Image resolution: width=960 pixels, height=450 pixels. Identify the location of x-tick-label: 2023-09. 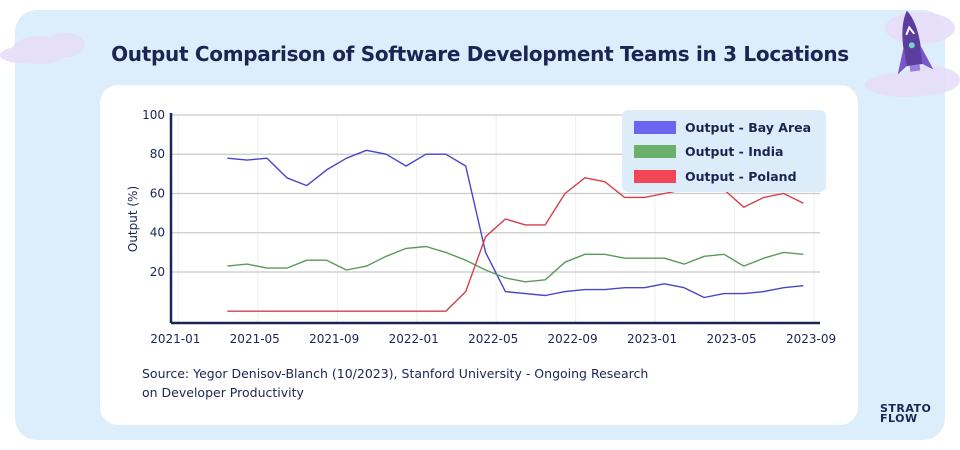
(811, 339).